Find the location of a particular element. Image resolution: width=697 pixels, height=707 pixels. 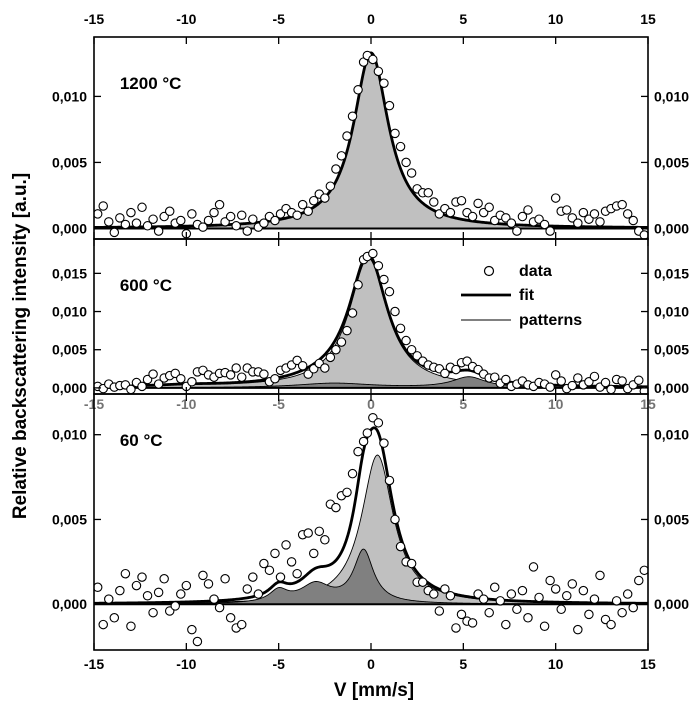

legend-label-patterns: patterns is located at coordinates (550, 320).